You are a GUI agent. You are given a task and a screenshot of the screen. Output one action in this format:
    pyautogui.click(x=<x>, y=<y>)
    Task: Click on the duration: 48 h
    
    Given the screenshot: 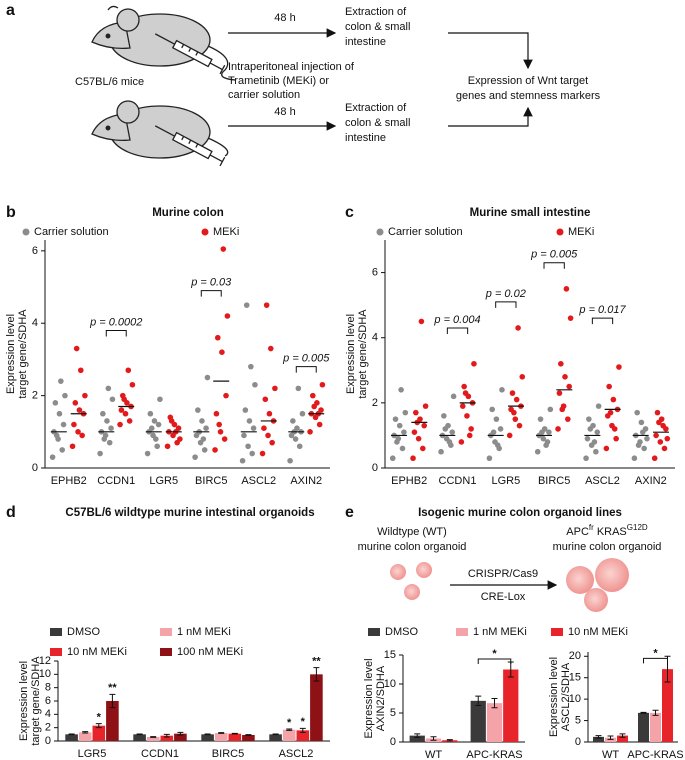 What is the action you would take?
    pyautogui.click(x=284, y=112)
    